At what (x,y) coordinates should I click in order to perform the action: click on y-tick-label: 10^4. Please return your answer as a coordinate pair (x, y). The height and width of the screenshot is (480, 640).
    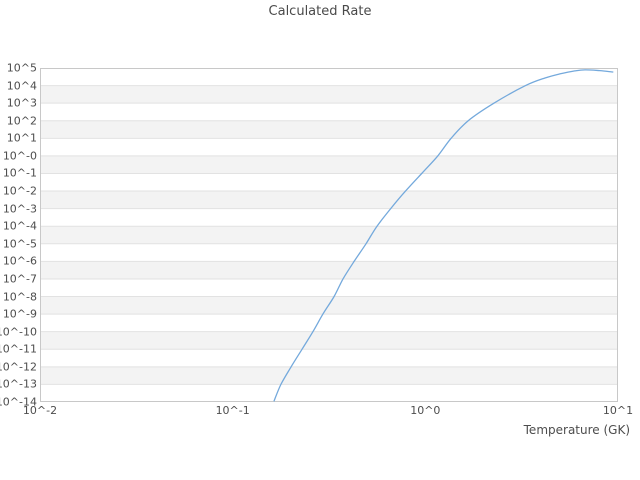
    Looking at the image, I should click on (21, 86).